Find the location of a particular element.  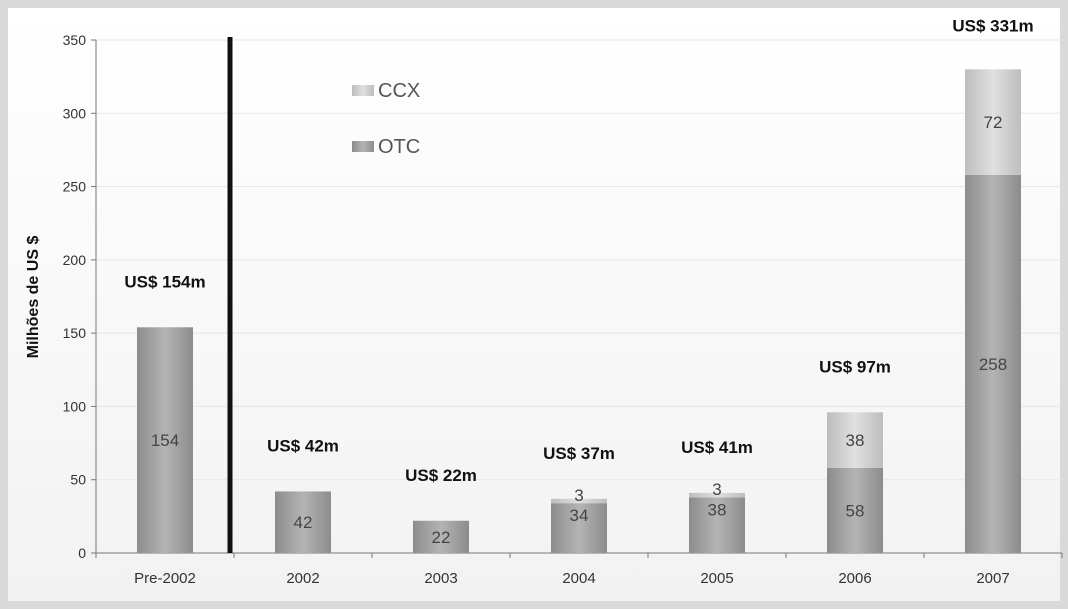

x-tick-label: 2004 is located at coordinates (578, 578).